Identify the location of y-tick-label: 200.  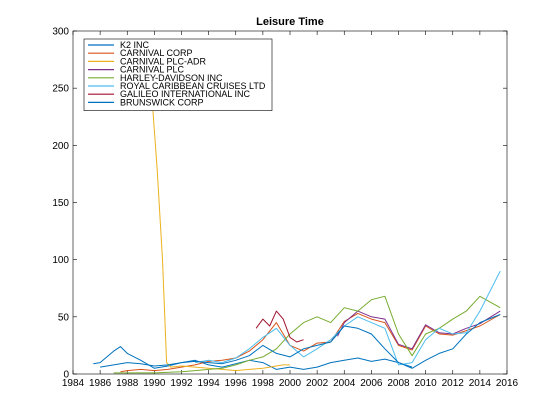
(60, 146).